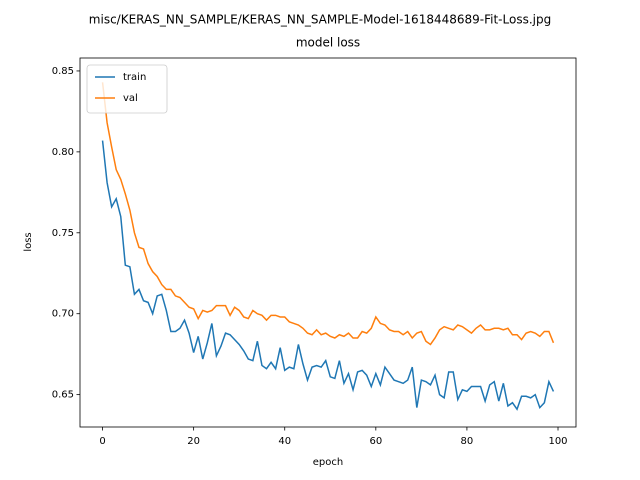 The image size is (640, 480). I want to click on x-tick-label: 80, so click(467, 441).